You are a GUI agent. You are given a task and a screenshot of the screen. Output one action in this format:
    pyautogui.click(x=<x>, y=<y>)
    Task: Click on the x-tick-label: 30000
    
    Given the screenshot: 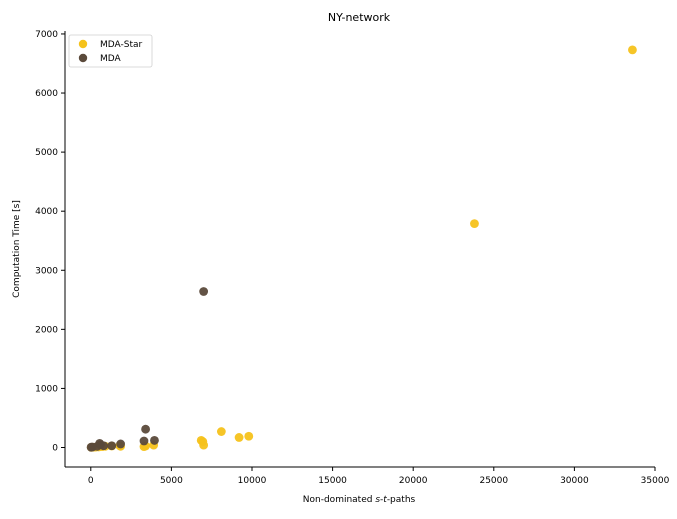 What is the action you would take?
    pyautogui.click(x=574, y=481)
    